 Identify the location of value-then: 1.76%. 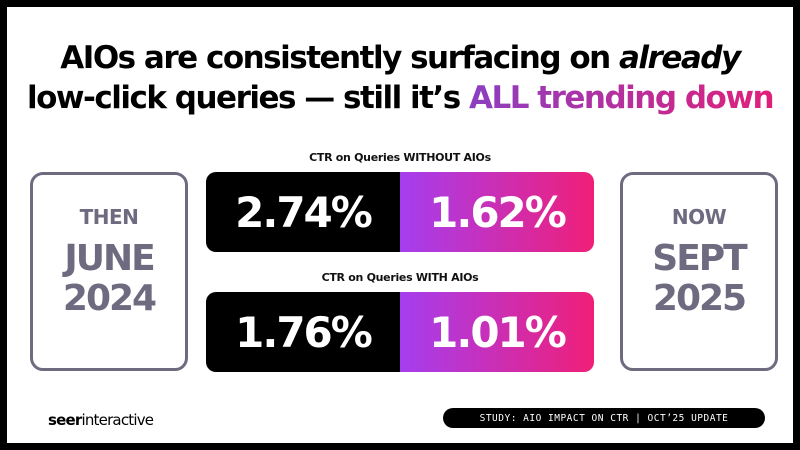
(303, 332).